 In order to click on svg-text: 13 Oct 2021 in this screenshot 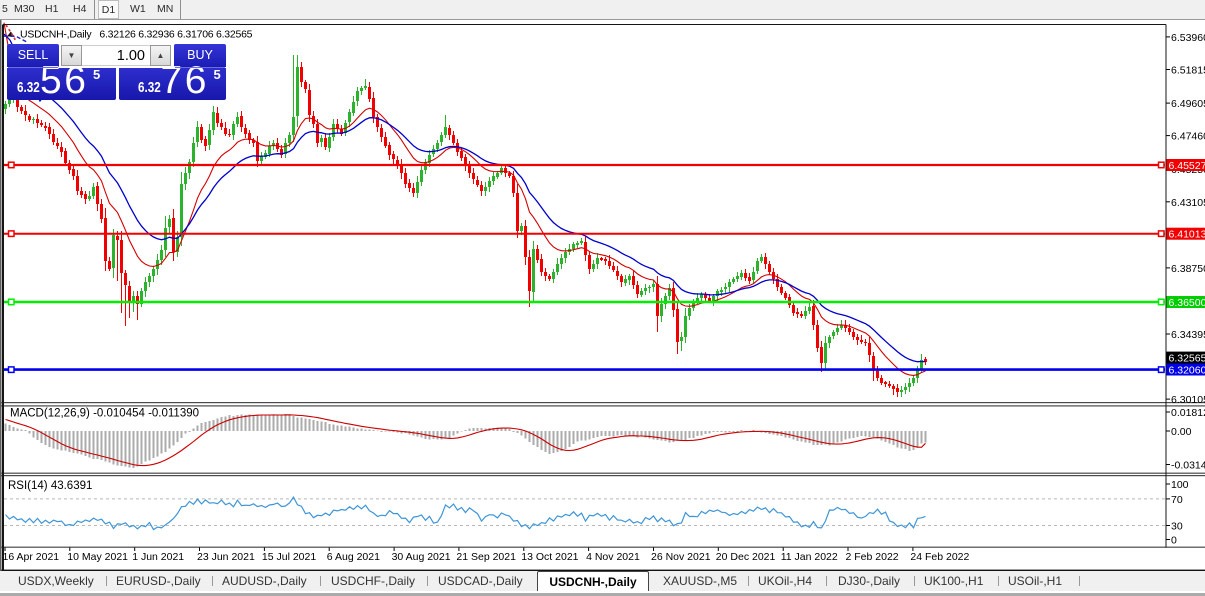, I will do `click(549, 557)`.